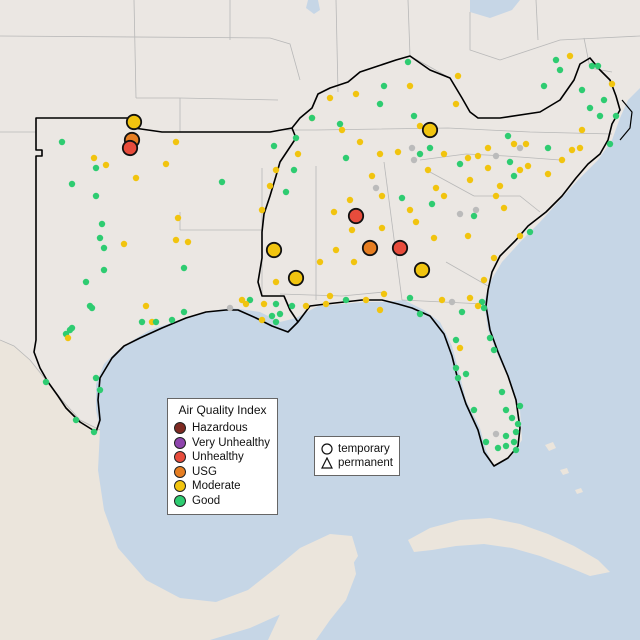  Describe the element at coordinates (222, 410) in the screenshot. I see `legend-title: Air Quality Index` at that location.